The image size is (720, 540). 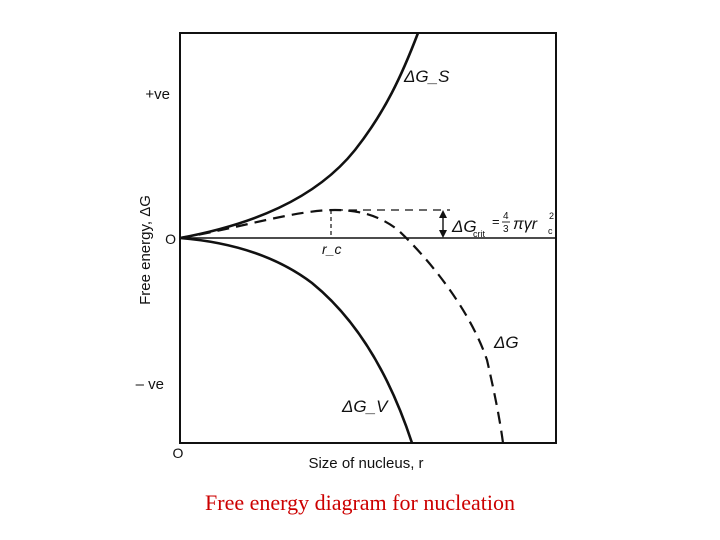 What do you see at coordinates (365, 463) in the screenshot?
I see `x-axis-label: Size of nucleus, r` at bounding box center [365, 463].